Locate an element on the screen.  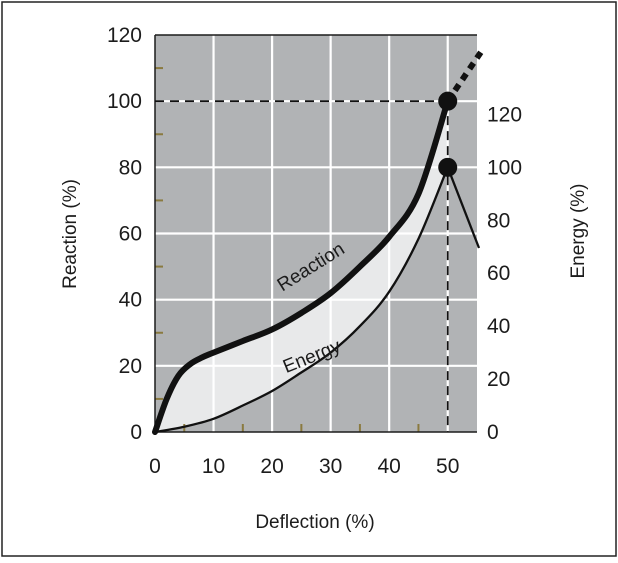
y-left-axis-title: Reaction (%) is located at coordinates (70, 234).